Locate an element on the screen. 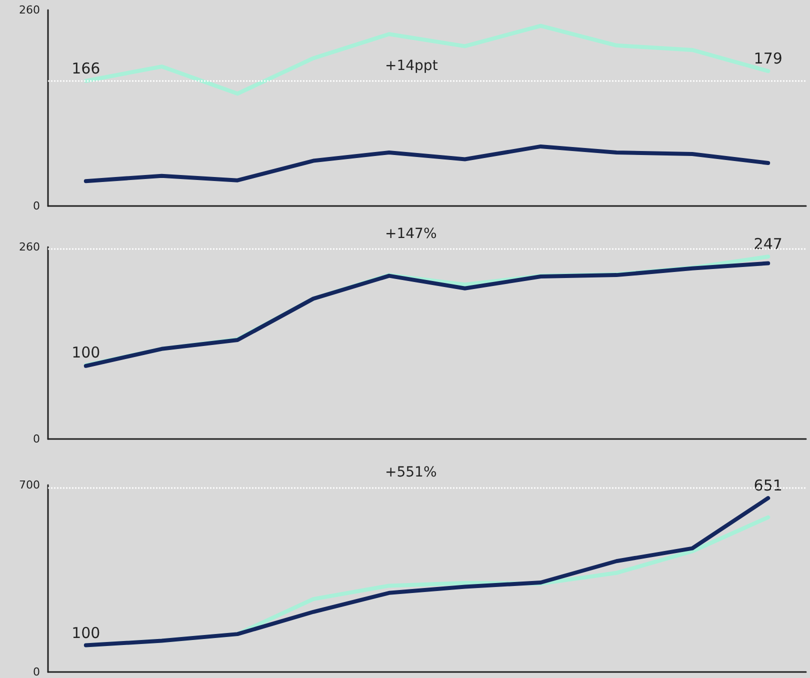  data-label: 651 is located at coordinates (768, 485).